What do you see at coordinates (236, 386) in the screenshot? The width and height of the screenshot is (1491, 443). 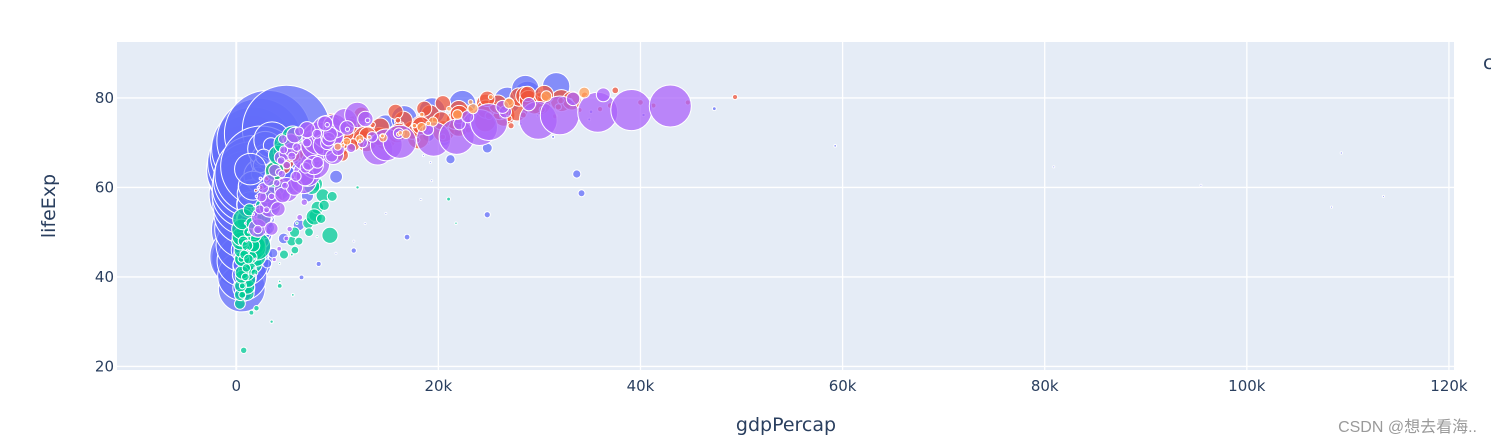 I see `x-tick-label: 0` at bounding box center [236, 386].